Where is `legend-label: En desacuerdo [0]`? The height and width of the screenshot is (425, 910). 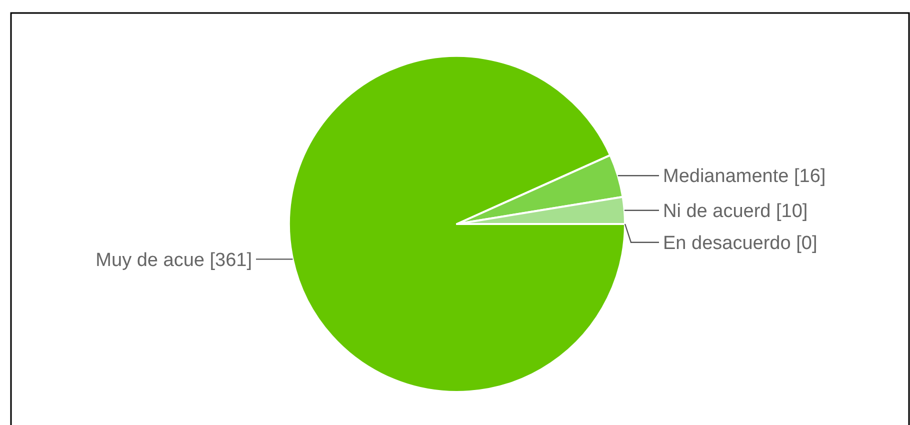
legend-label: En desacuerdo [0] is located at coordinates (740, 243).